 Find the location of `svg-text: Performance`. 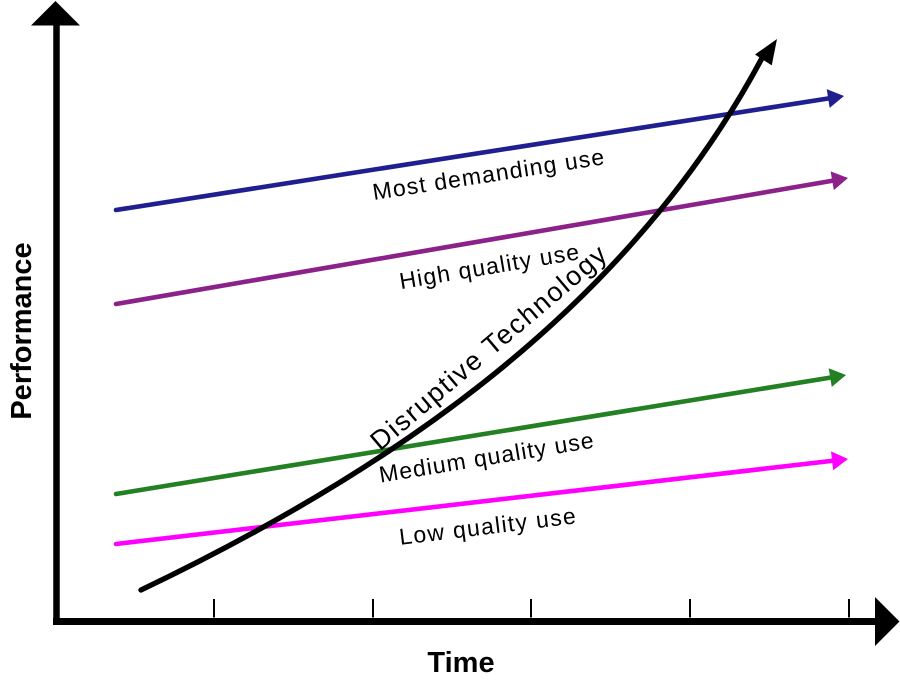

svg-text: Performance is located at coordinates (22, 330).